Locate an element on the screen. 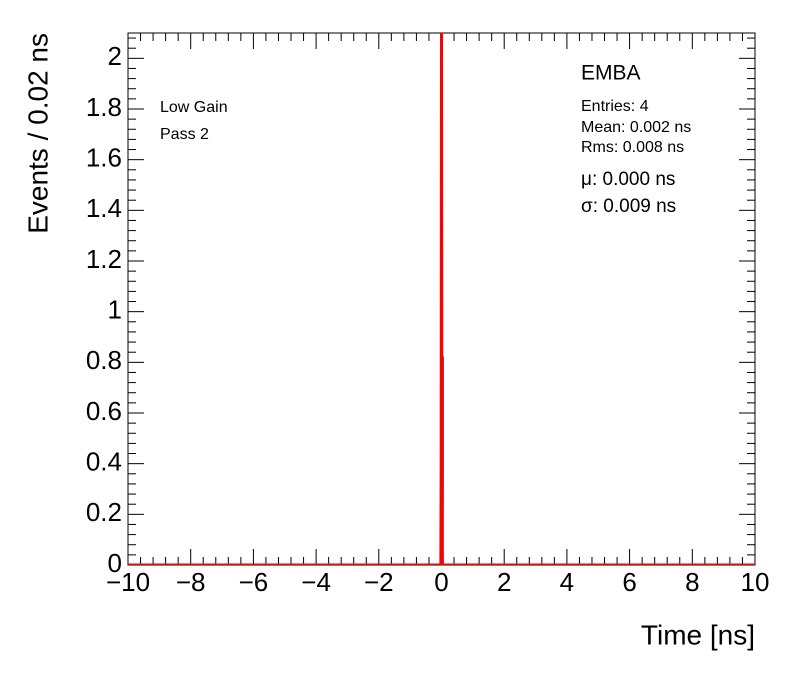 The height and width of the screenshot is (677, 796). x-tick-label: 0 is located at coordinates (441, 582).